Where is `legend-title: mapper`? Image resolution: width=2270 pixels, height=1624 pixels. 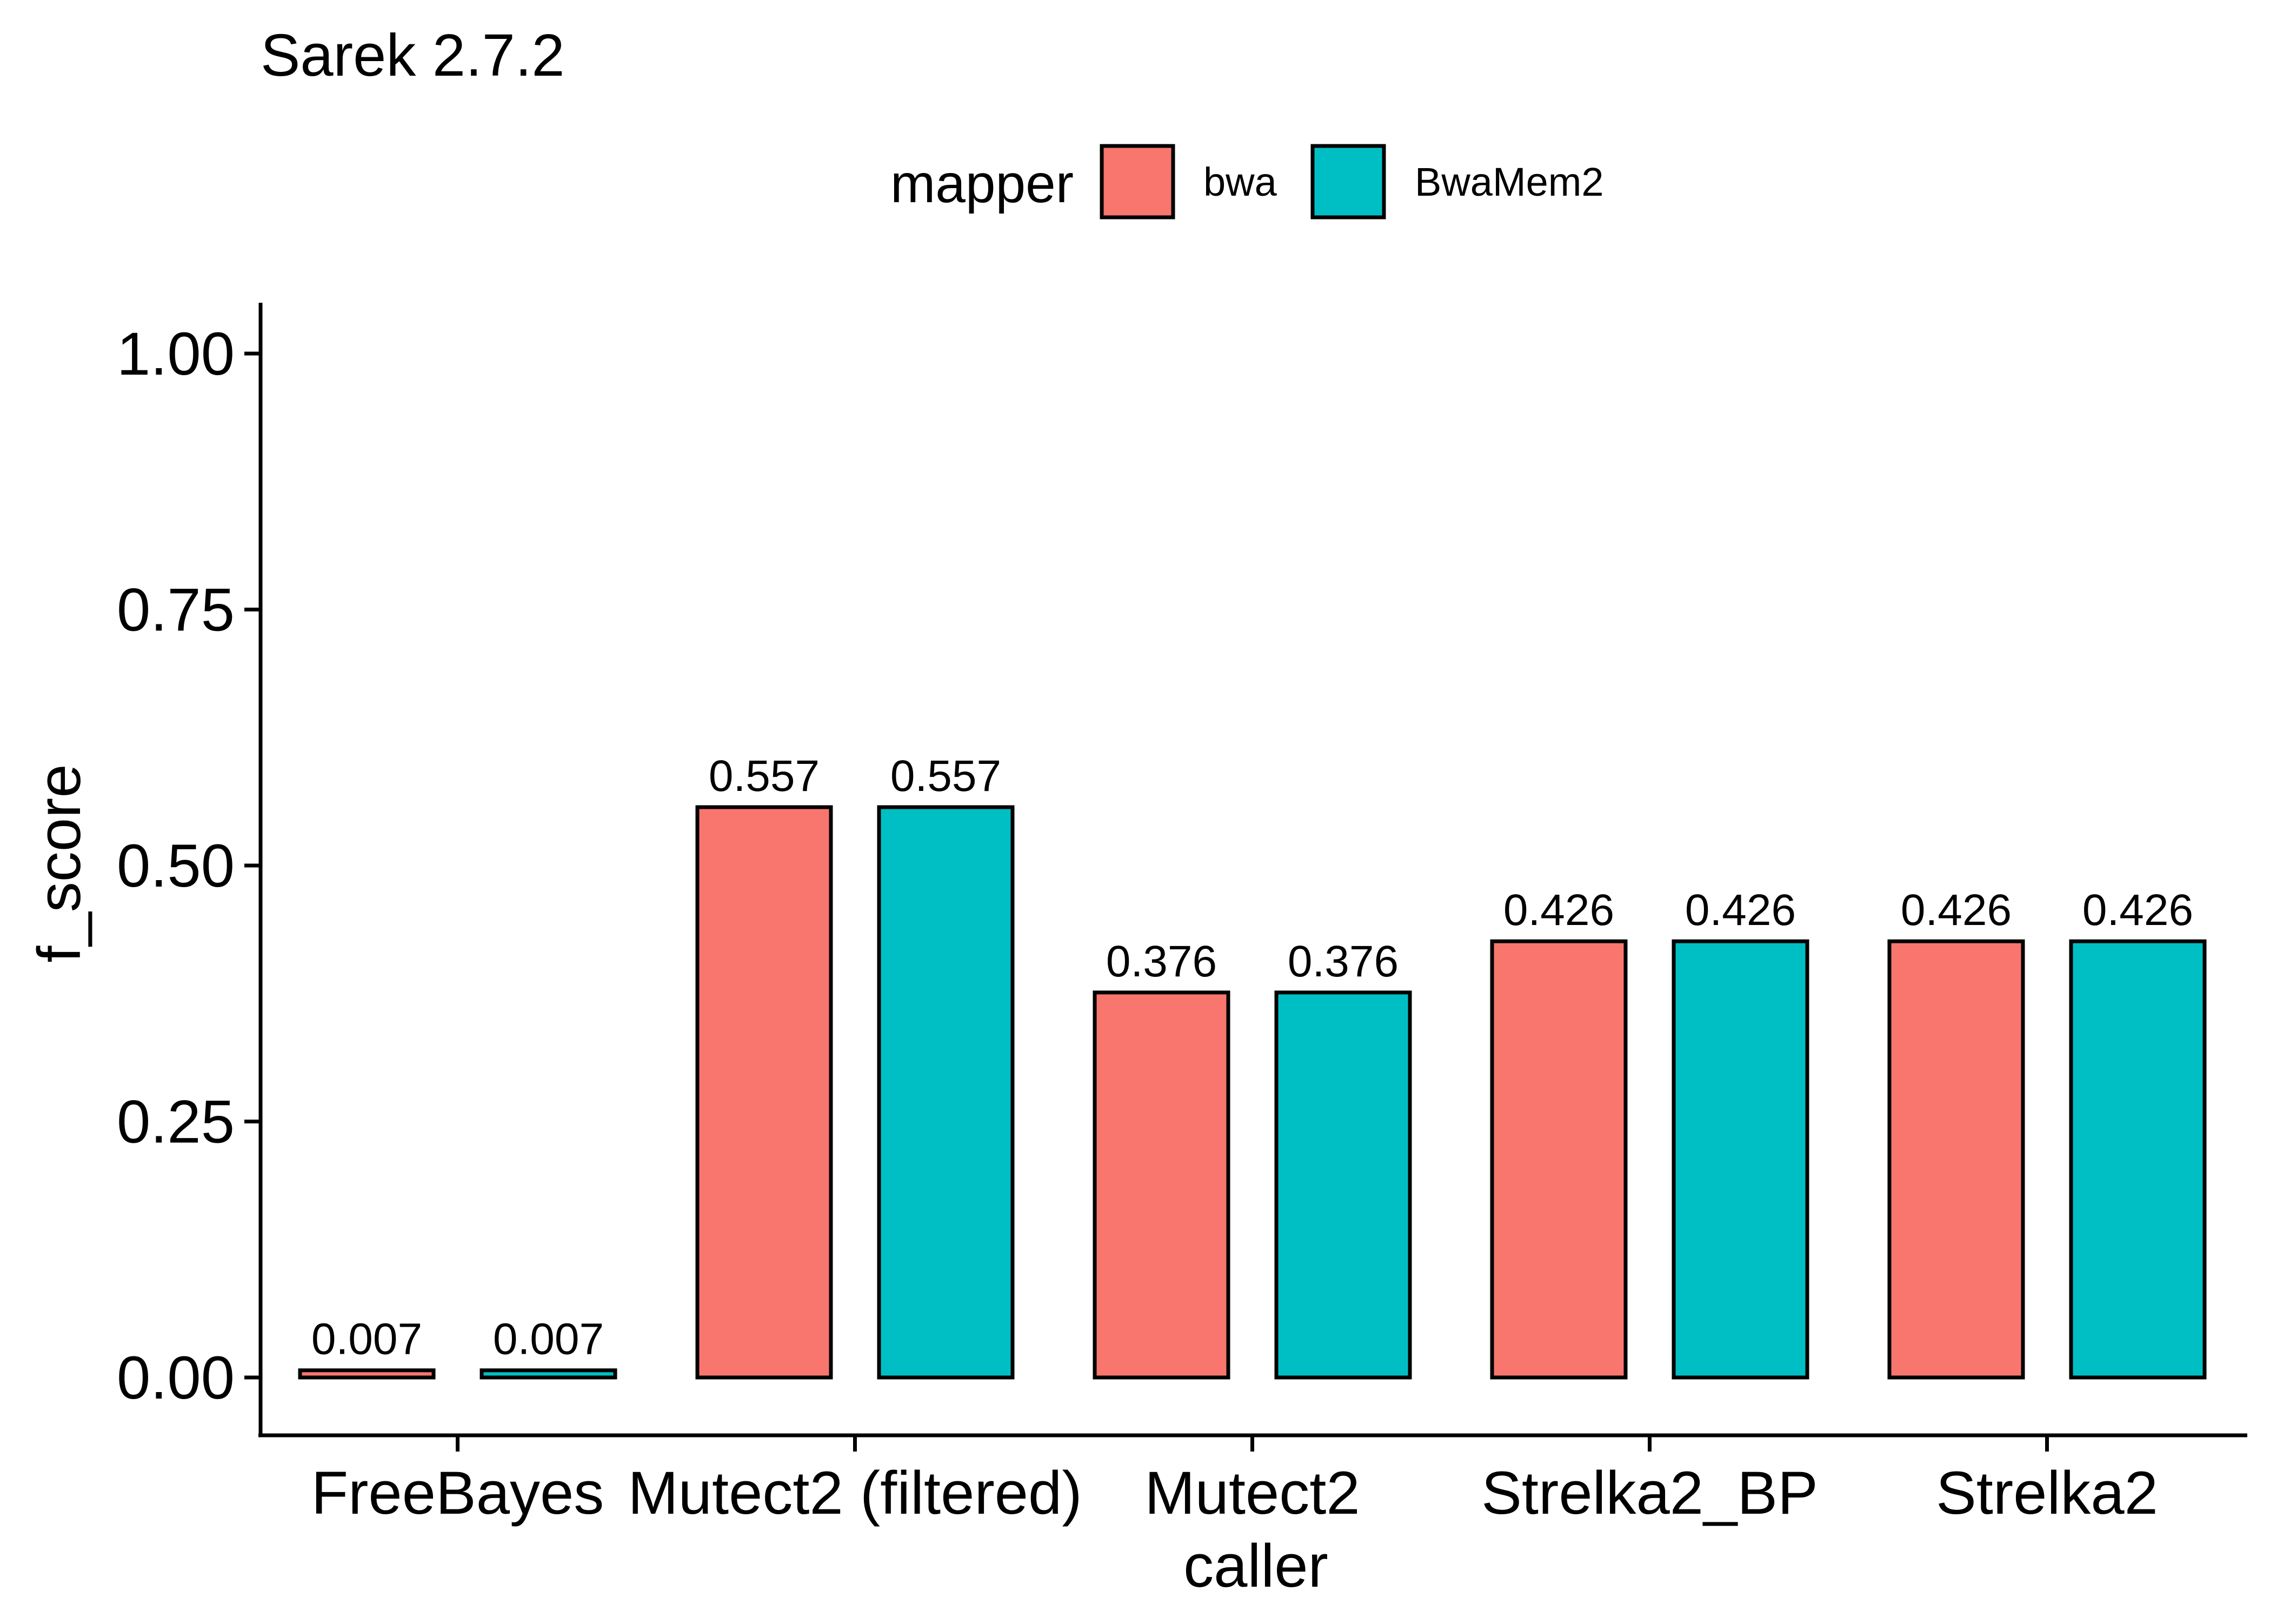 legend-title: mapper is located at coordinates (982, 184).